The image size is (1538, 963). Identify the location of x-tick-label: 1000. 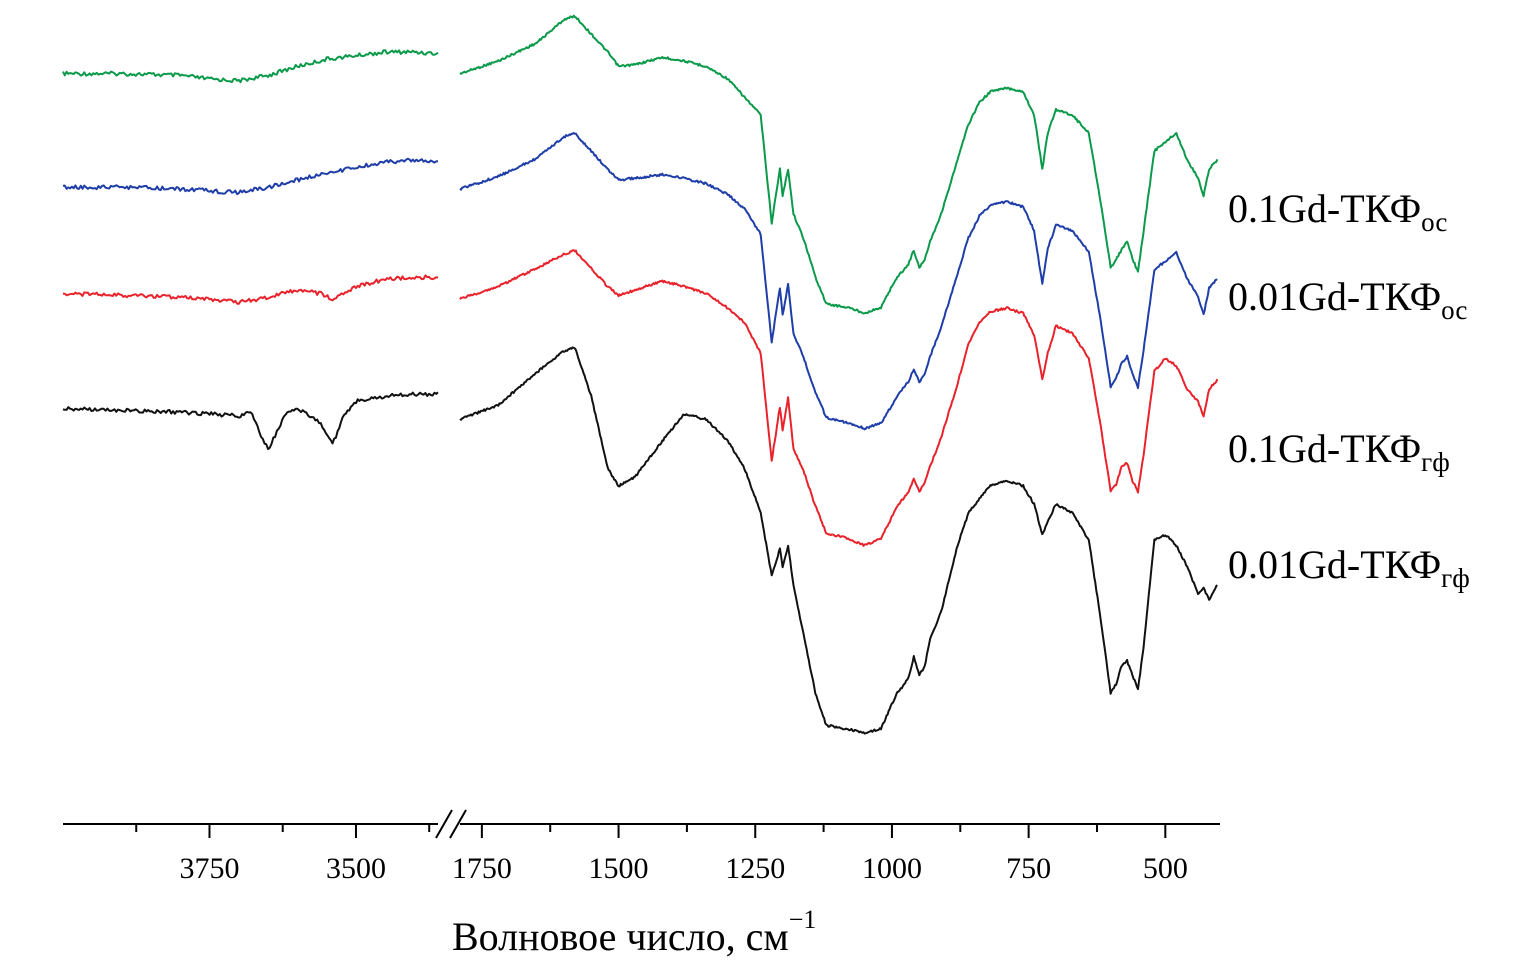
(892, 868).